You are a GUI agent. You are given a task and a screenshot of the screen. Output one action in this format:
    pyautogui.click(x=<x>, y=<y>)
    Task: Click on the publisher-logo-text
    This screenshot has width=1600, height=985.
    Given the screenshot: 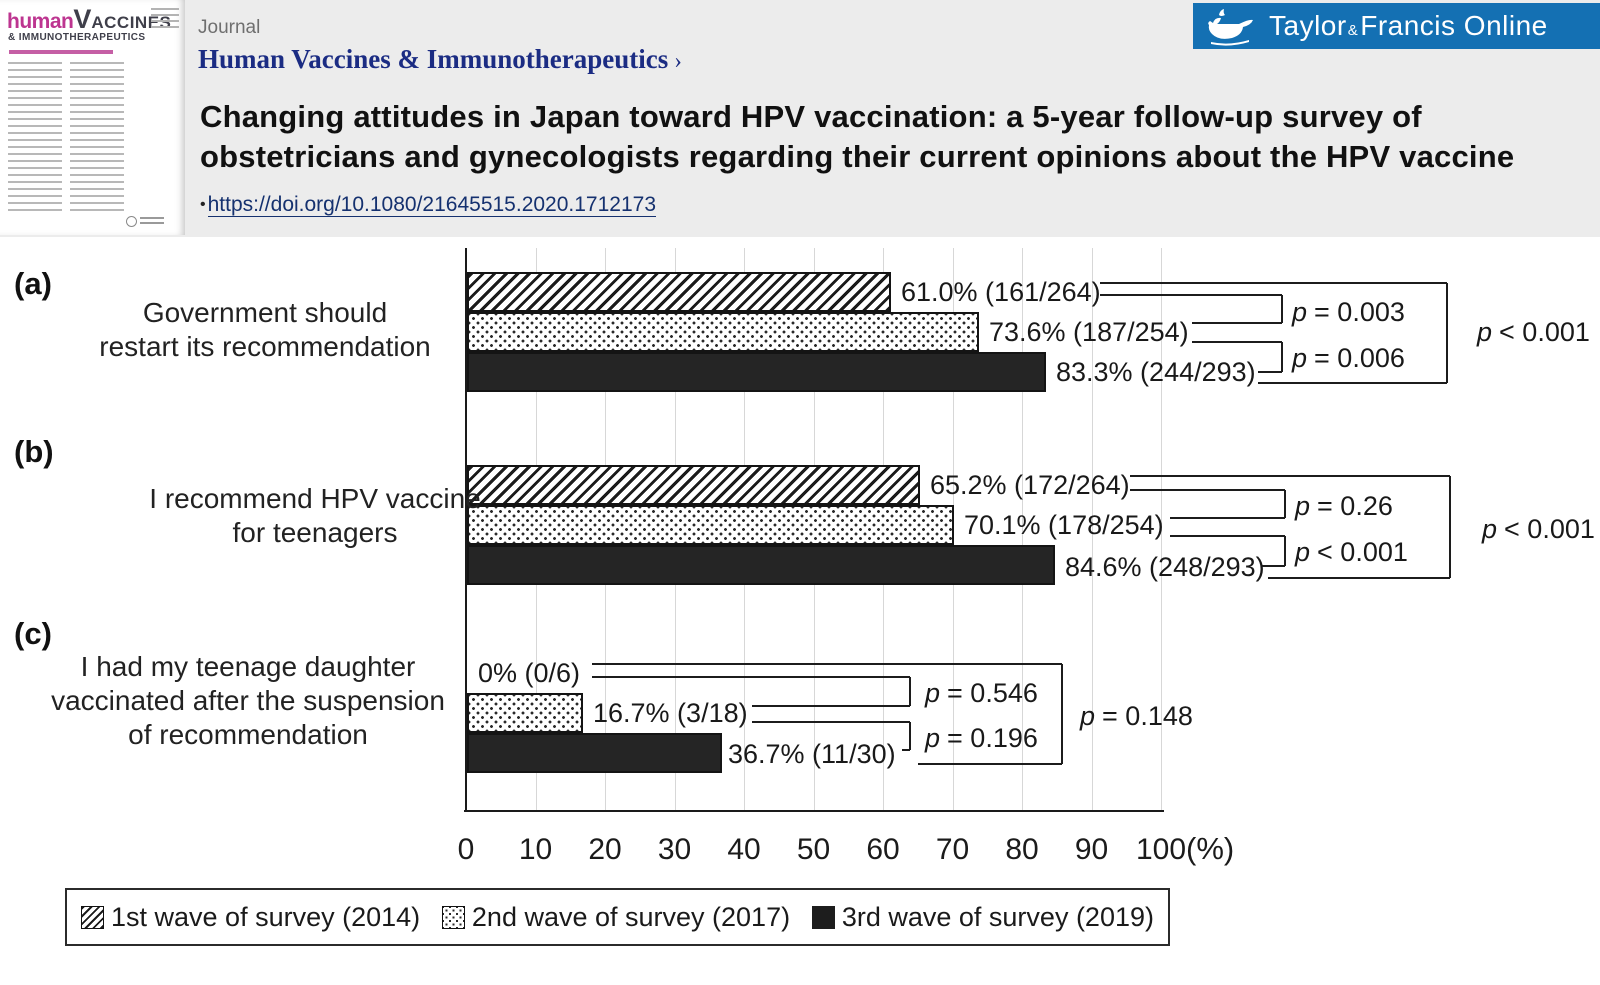 What is the action you would take?
    pyautogui.click(x=152, y=221)
    